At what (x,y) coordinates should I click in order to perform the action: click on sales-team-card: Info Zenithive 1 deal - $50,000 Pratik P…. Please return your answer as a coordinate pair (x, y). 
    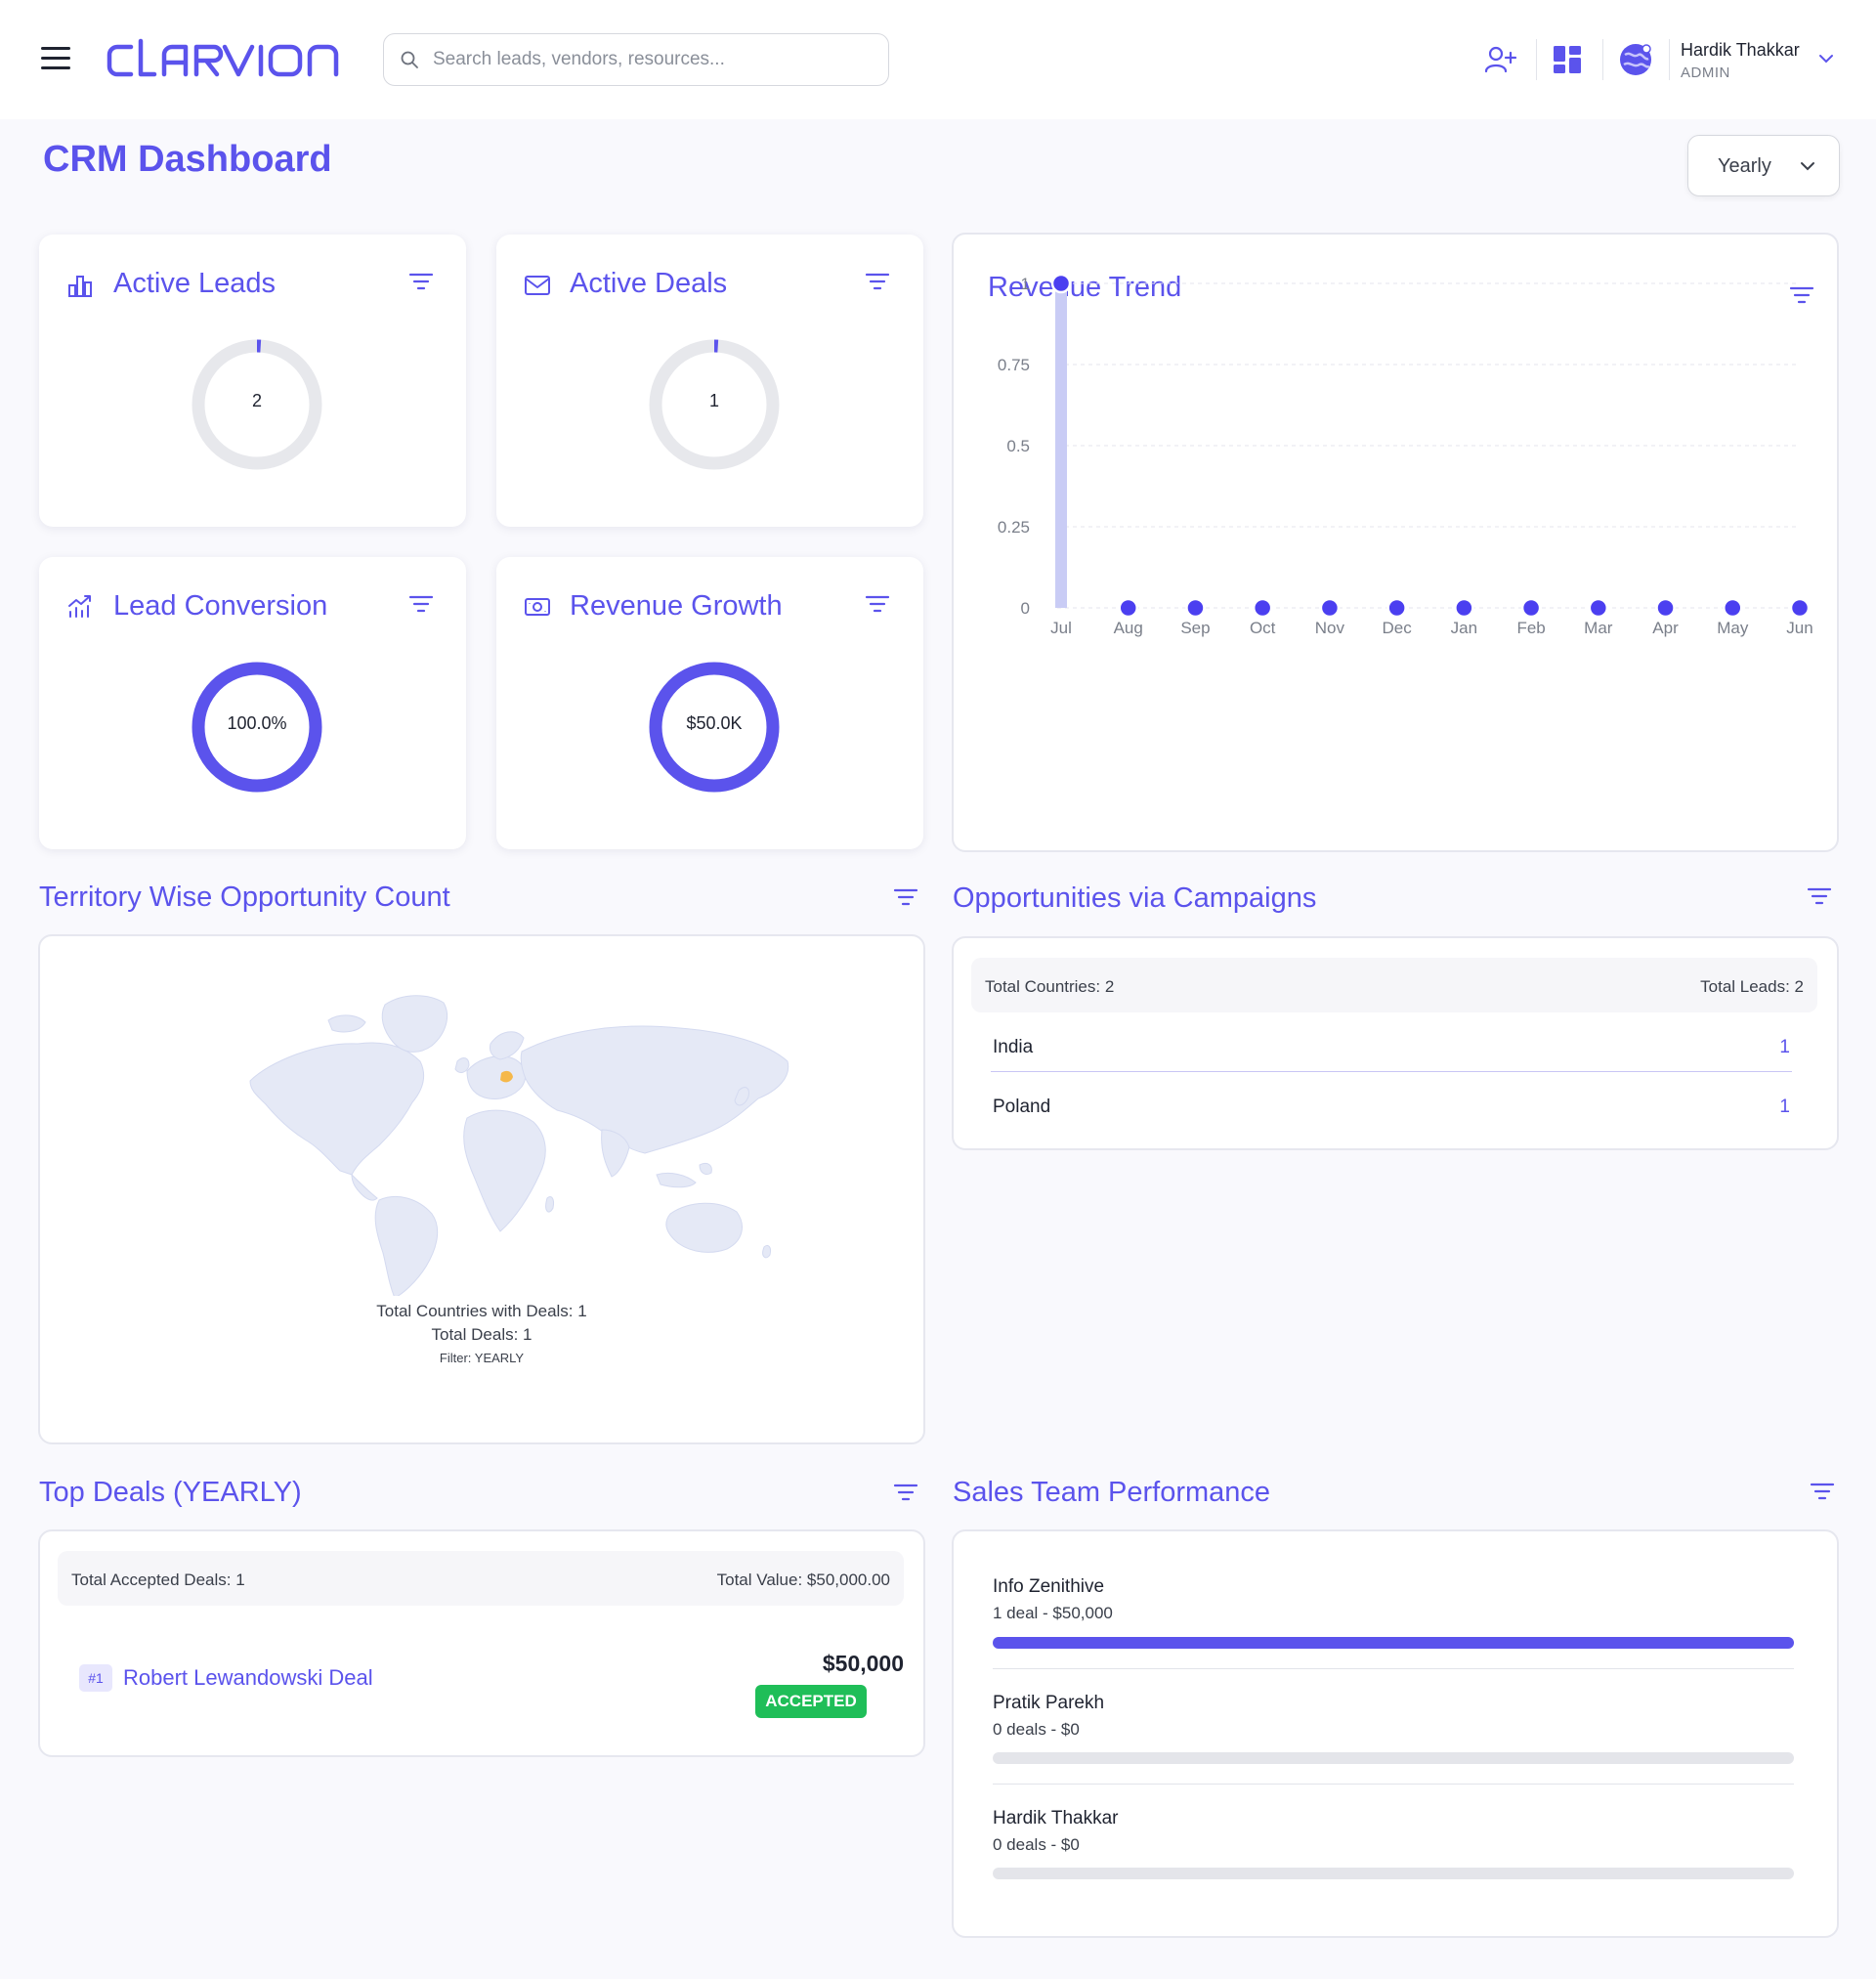
    Looking at the image, I should click on (1395, 1733).